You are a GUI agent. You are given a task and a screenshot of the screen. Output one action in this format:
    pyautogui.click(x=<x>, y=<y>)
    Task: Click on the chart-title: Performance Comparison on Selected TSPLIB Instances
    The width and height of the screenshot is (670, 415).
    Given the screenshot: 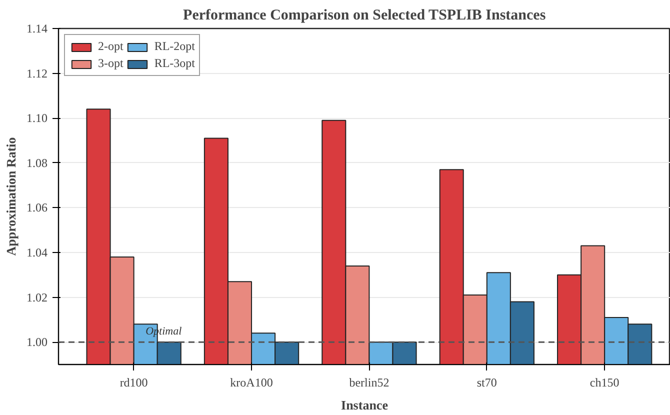 What is the action you would take?
    pyautogui.click(x=364, y=16)
    